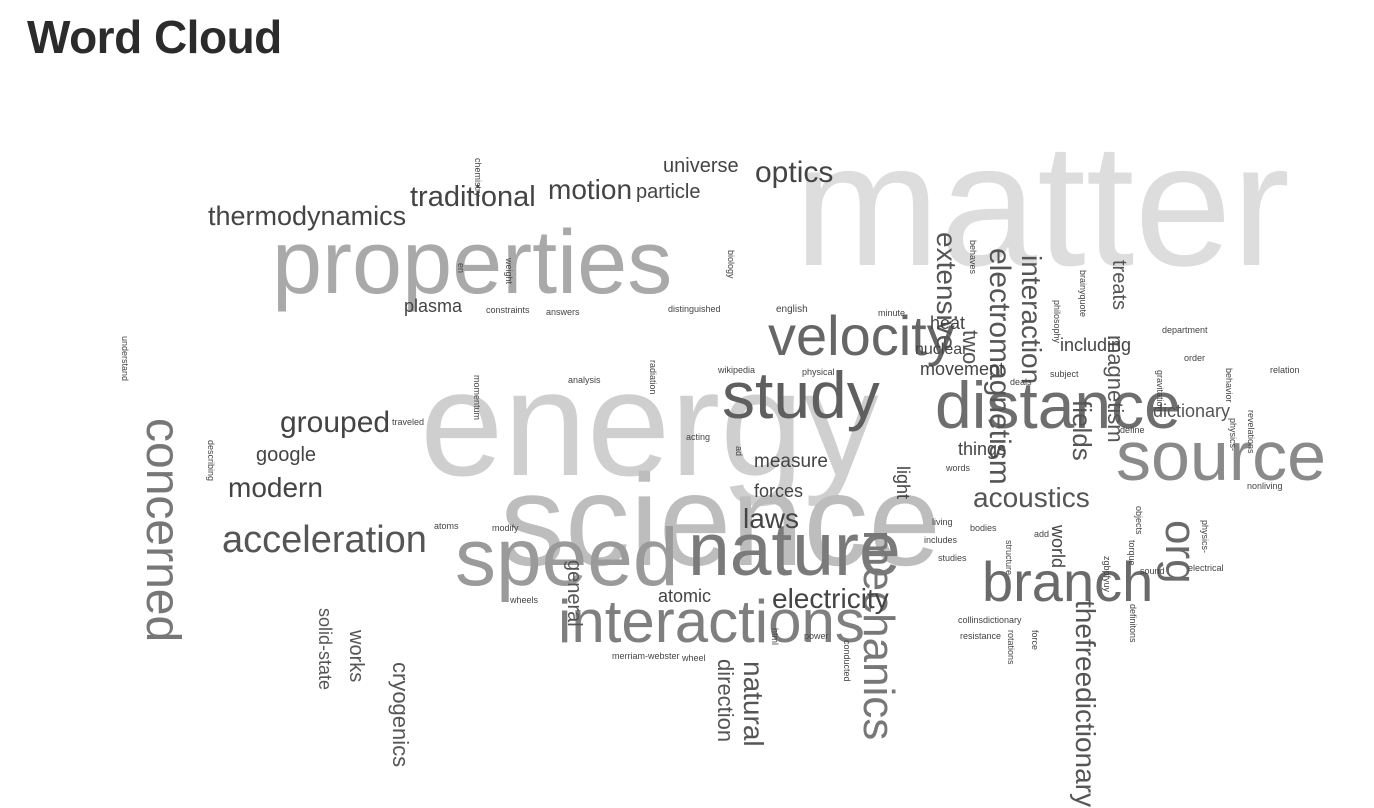 Image resolution: width=1374 pixels, height=808 pixels. Describe the element at coordinates (685, 596) in the screenshot. I see `word-atomic: atomic` at that location.